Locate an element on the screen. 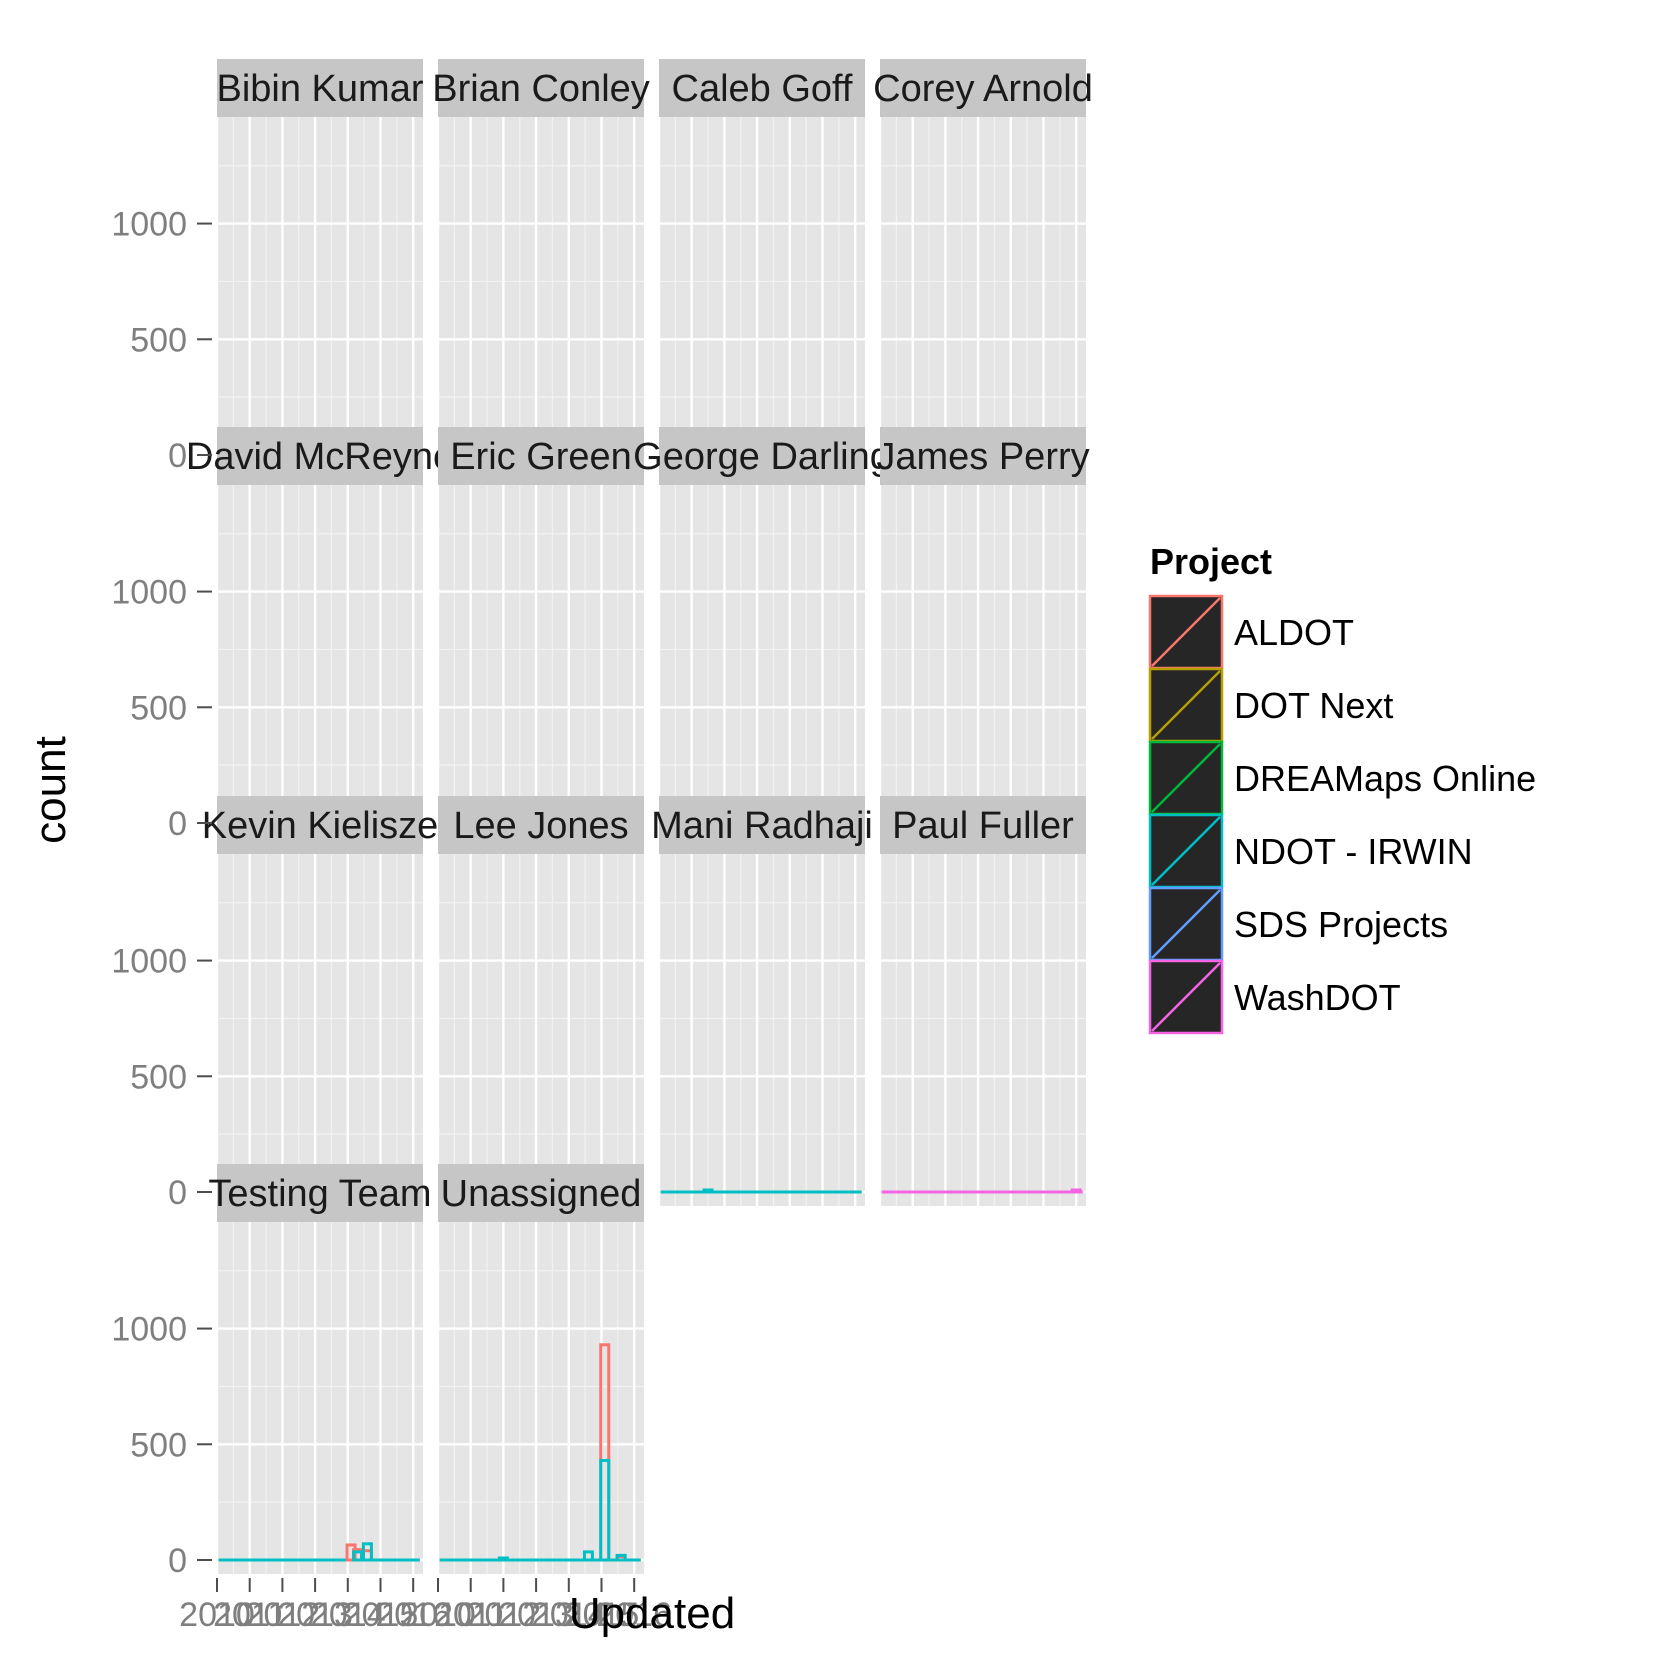 The image size is (1670, 1658). facet-panel: Lee Jones is located at coordinates (540, 1001).